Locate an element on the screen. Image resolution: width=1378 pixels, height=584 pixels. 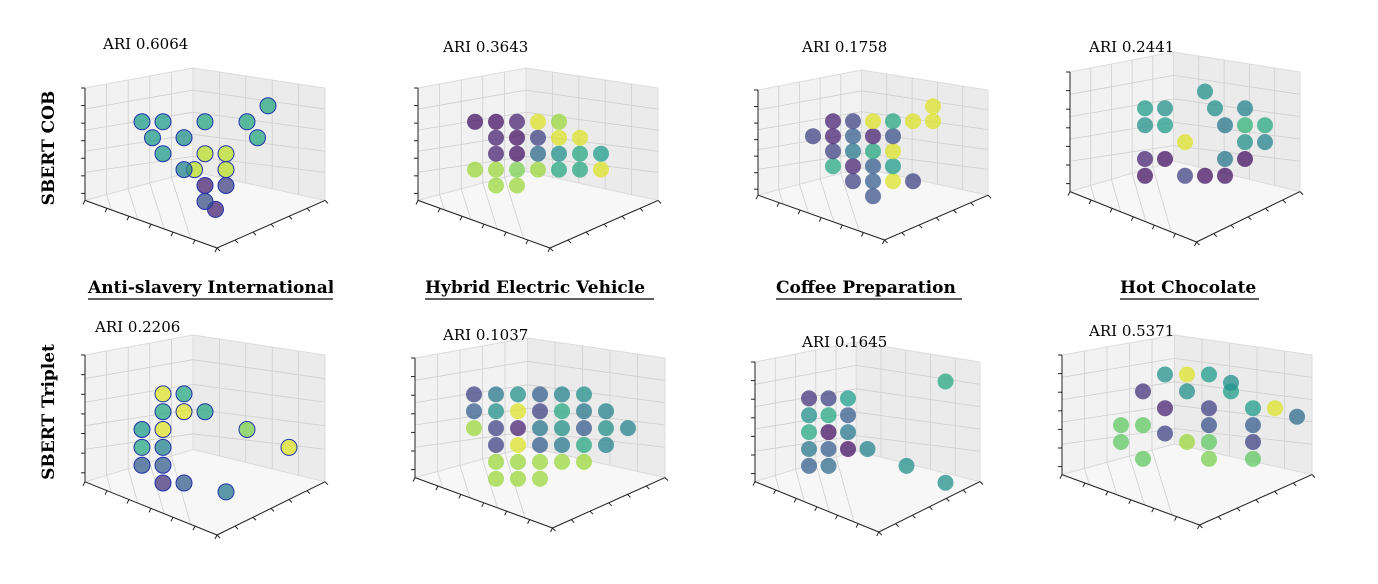
svg-text: Coffee Preparation is located at coordinates (866, 288).